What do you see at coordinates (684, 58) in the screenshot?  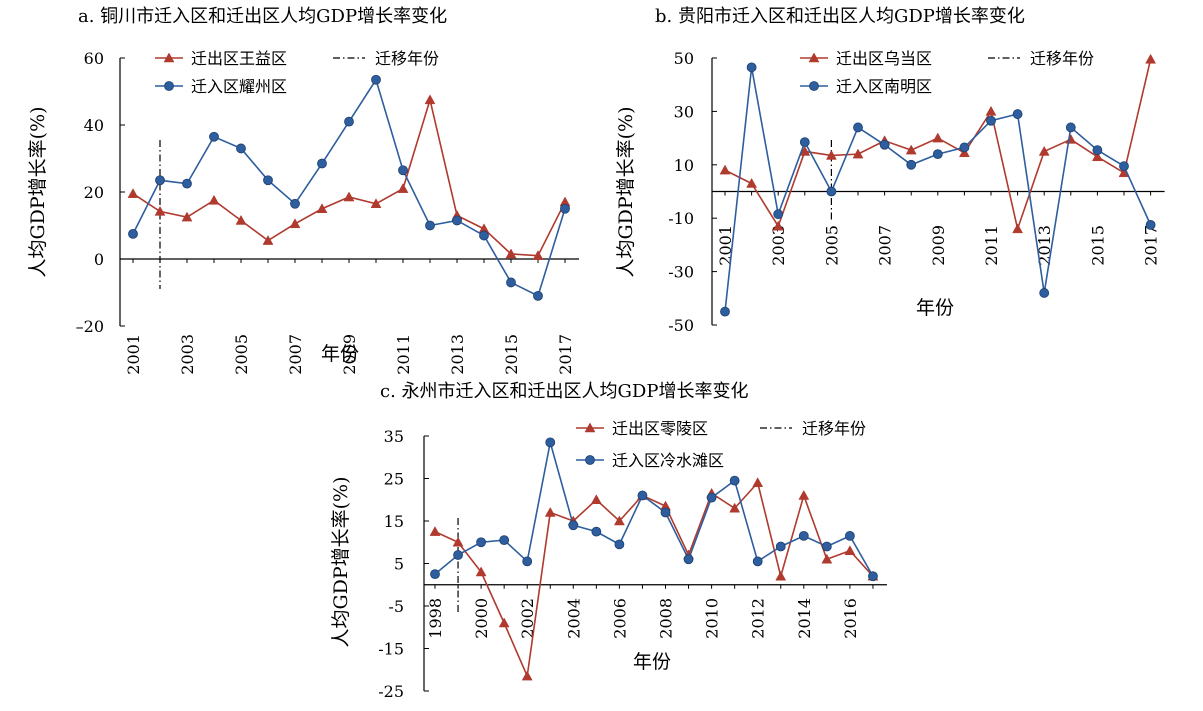 I see `y-tick-label: 50` at bounding box center [684, 58].